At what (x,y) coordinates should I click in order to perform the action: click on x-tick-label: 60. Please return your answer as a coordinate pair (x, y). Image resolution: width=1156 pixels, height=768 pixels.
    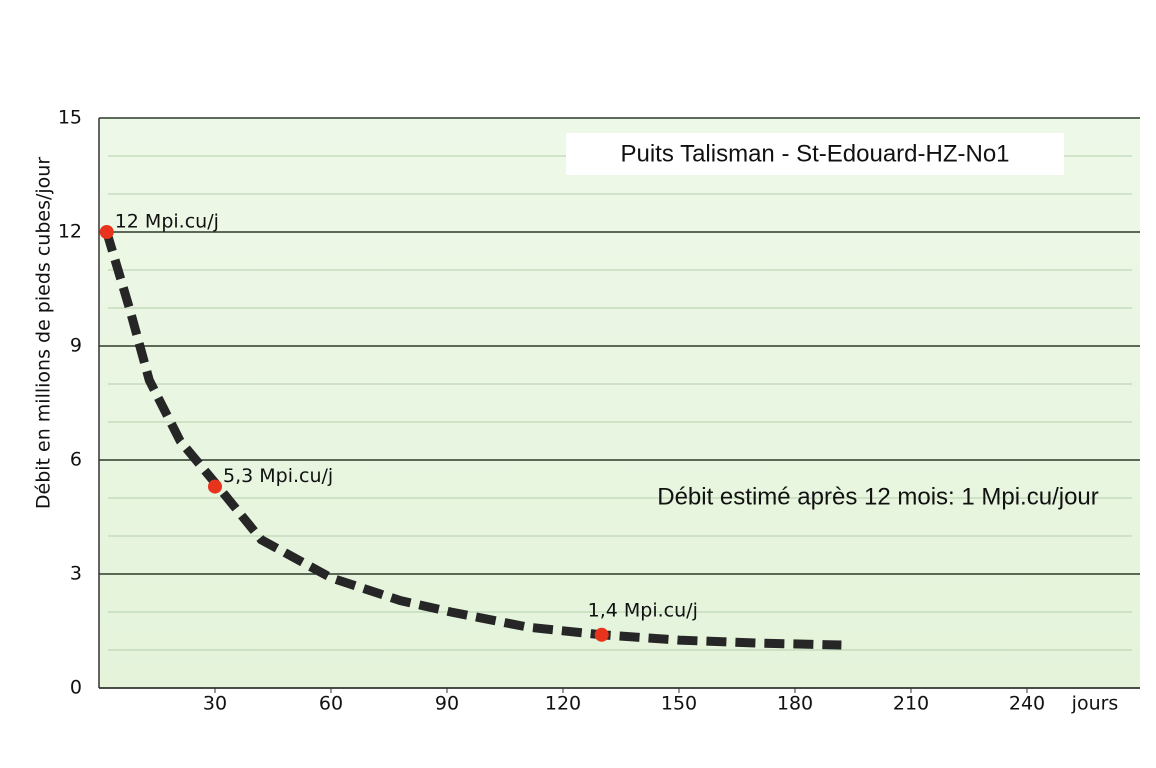
    Looking at the image, I should click on (331, 704).